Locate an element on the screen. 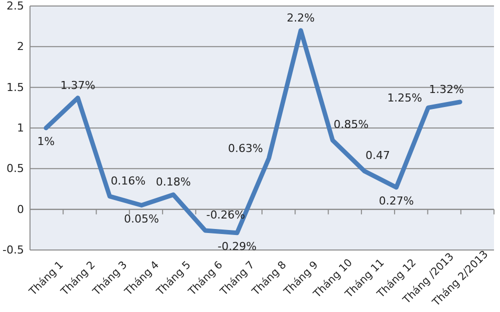 This screenshot has height=312, width=500. data-label: 0.18% is located at coordinates (173, 182).